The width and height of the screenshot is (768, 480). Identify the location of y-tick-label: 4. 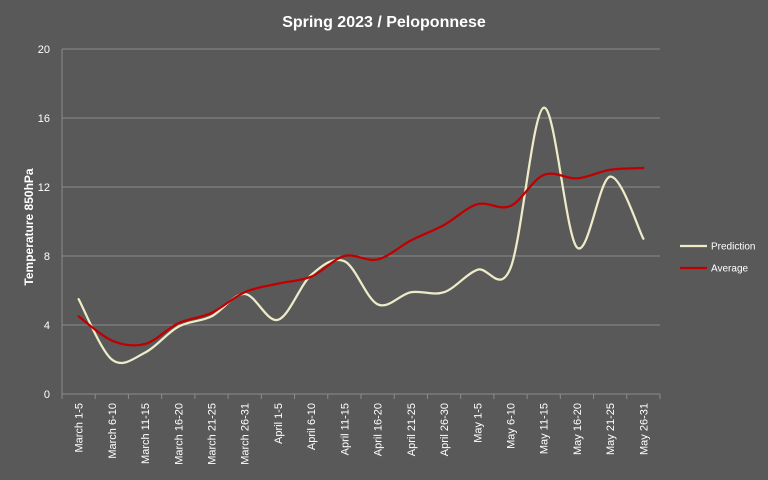
(47, 326).